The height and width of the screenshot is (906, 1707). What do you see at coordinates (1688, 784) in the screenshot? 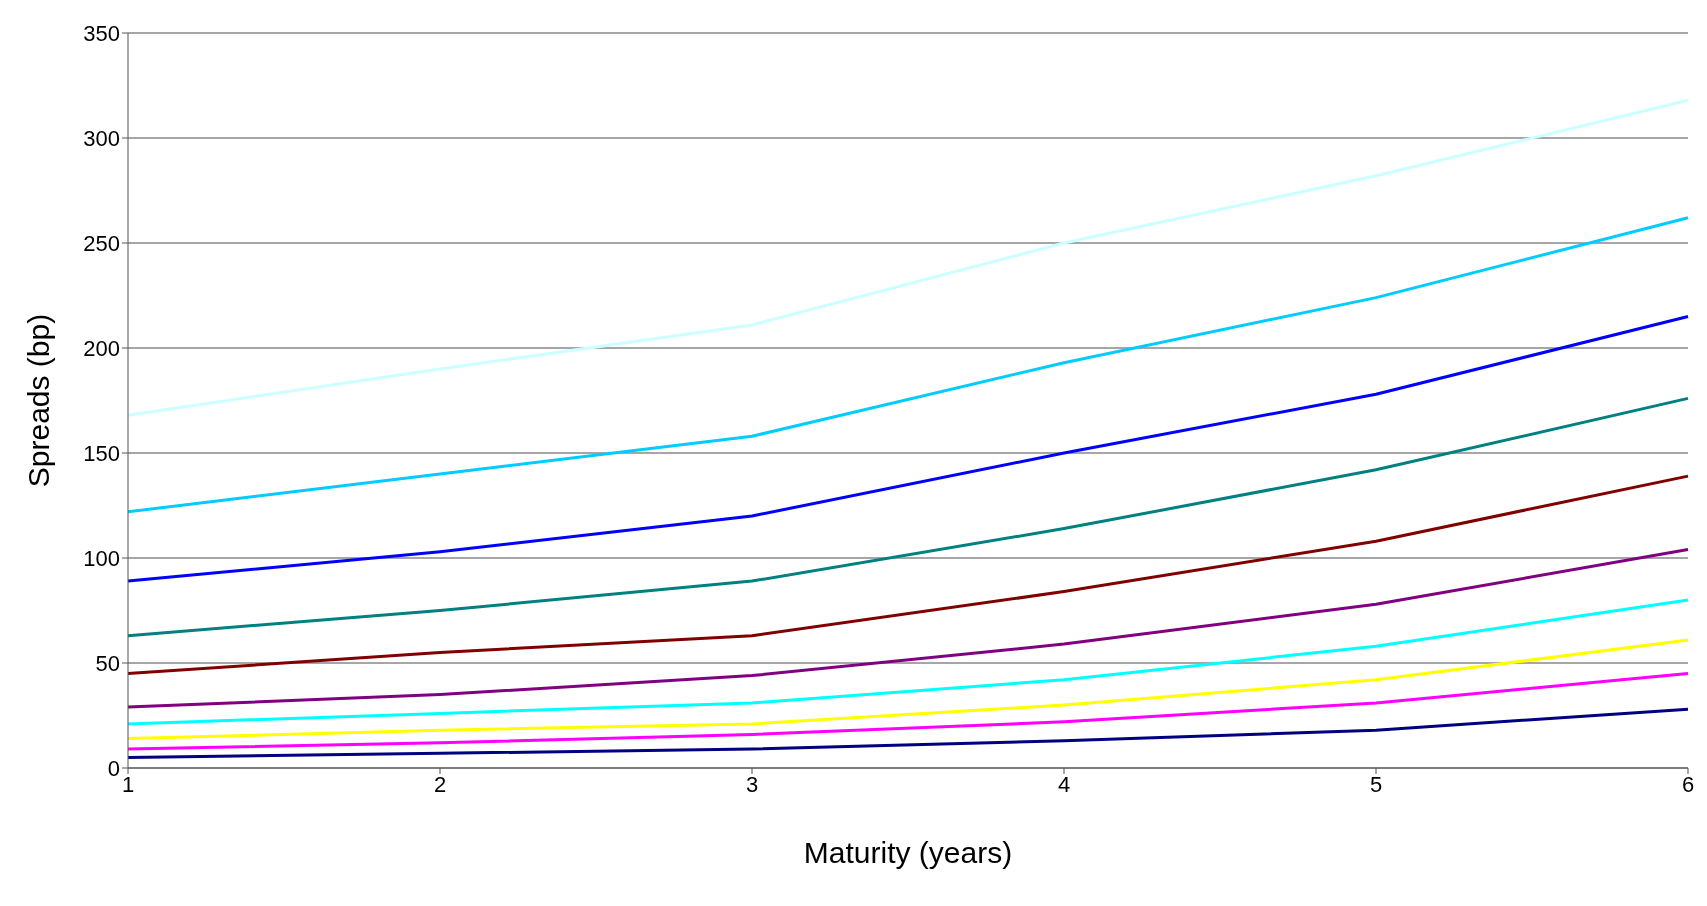
I see `x-tick-label: 6` at bounding box center [1688, 784].